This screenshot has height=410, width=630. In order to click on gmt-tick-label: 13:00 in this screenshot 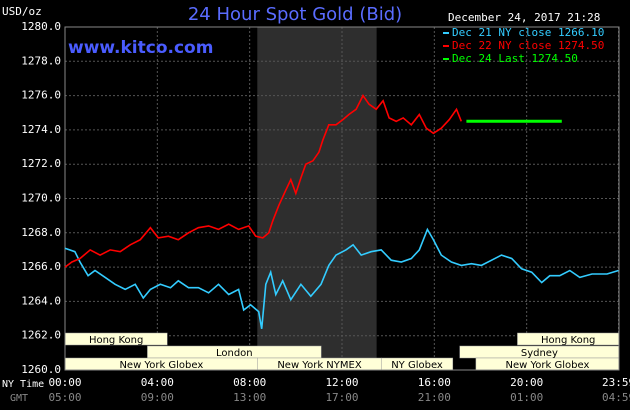, I will do `click(249, 397)`.